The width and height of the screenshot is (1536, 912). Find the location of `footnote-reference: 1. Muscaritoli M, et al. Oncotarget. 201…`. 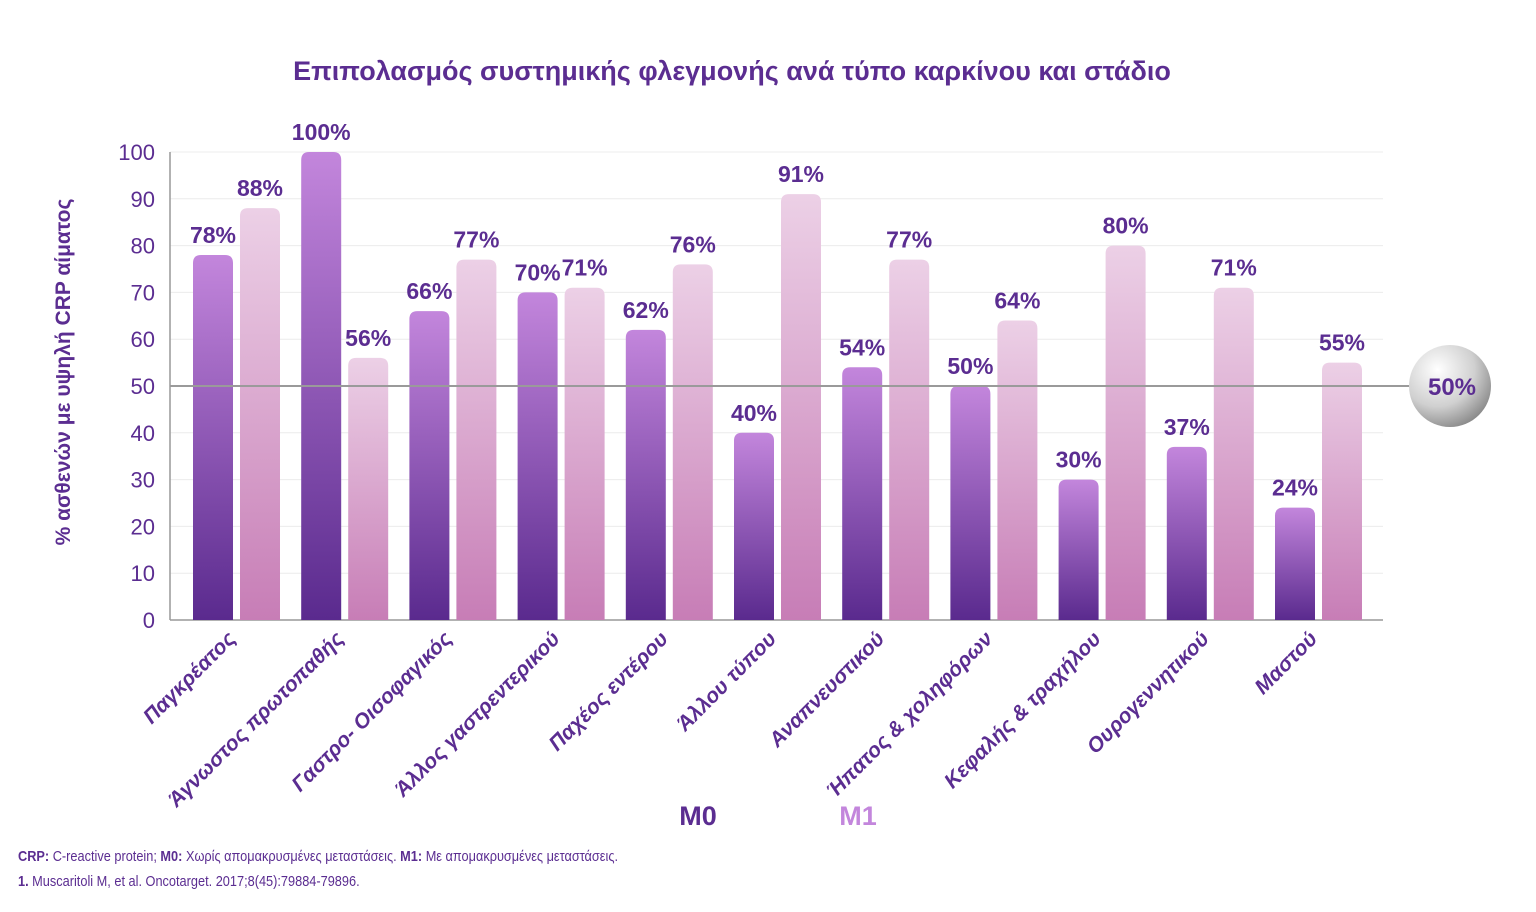

footnote-reference: 1. Muscaritoli M, et al. Oncotarget. 201… is located at coordinates (189, 881).